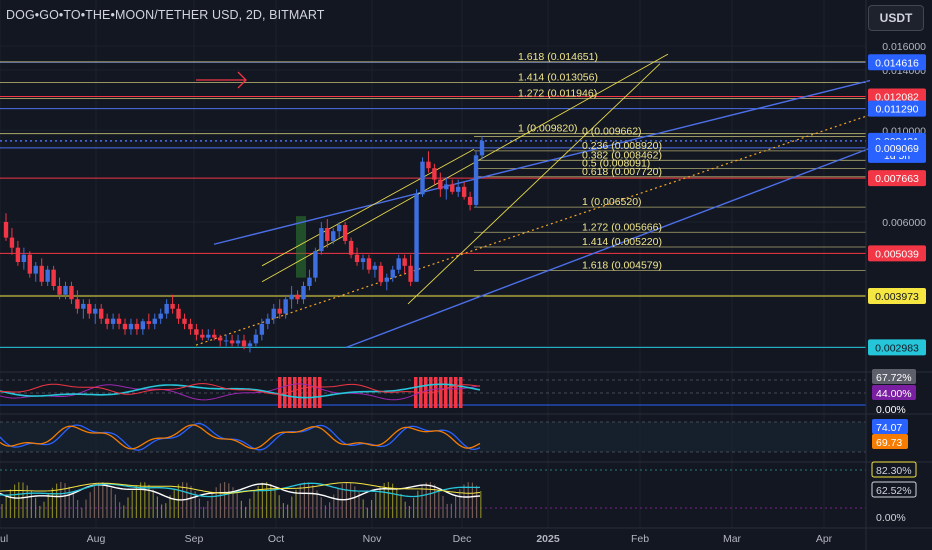 The image size is (932, 550). Describe the element at coordinates (904, 223) in the screenshot. I see `price-tick-label: 0.006000` at that location.